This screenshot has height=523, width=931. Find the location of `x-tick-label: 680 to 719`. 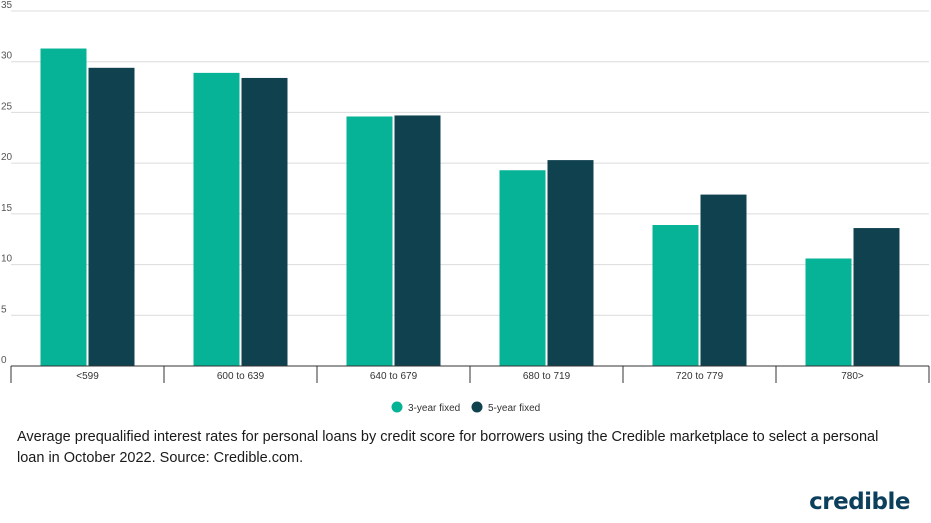

x-tick-label: 680 to 719 is located at coordinates (547, 376).